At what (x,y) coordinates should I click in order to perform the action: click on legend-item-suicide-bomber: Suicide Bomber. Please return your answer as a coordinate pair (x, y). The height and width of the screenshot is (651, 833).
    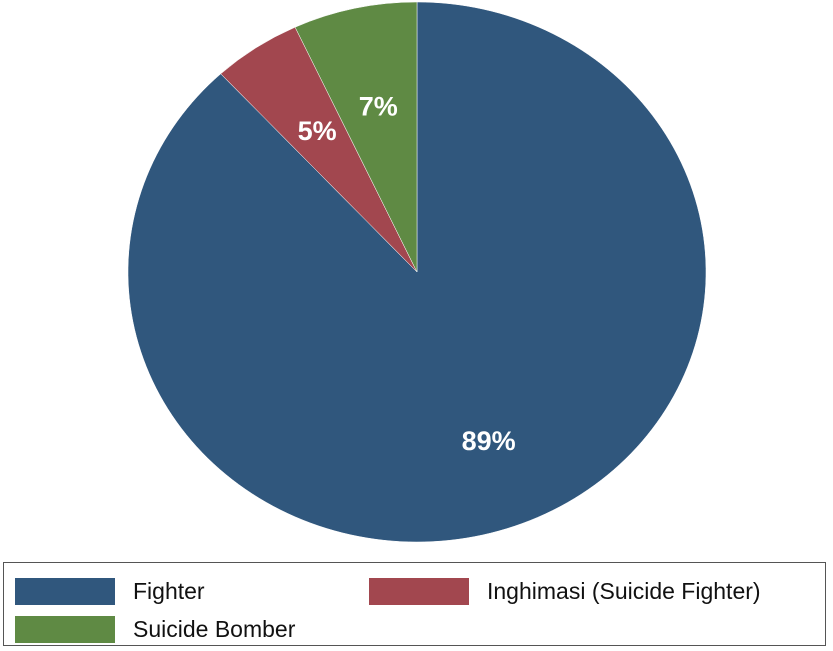
    Looking at the image, I should click on (155, 629).